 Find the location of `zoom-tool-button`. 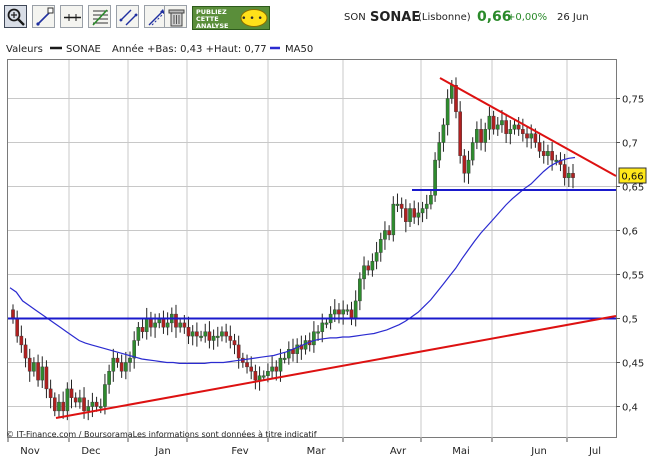

zoom-tool-button is located at coordinates (15, 16).